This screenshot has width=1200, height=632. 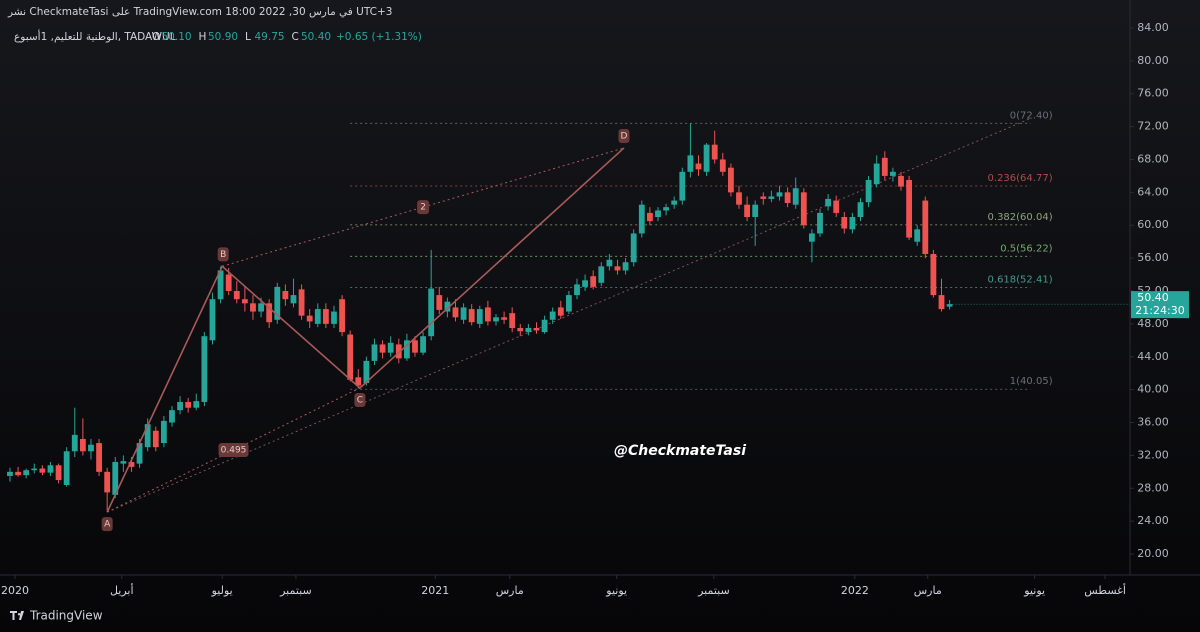 I want to click on ohlc-key: H, so click(x=203, y=37).